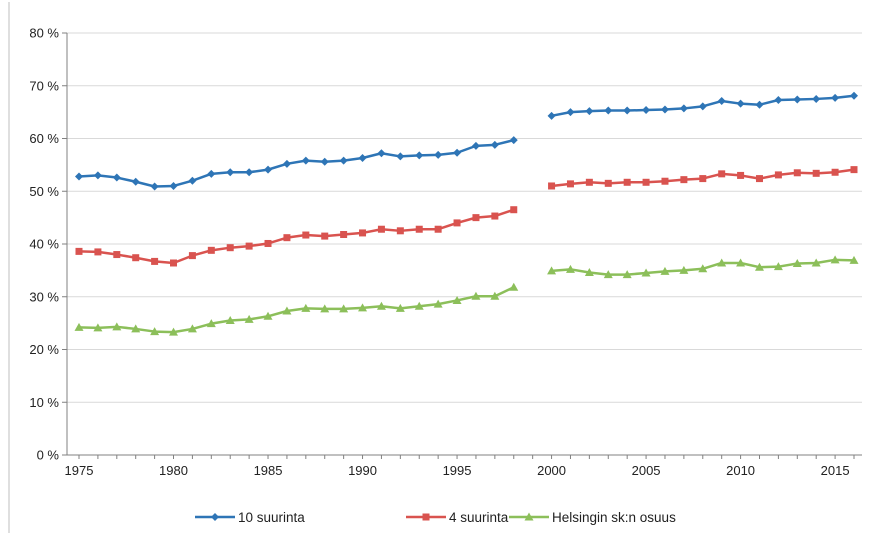 The image size is (882, 535). Describe the element at coordinates (44, 138) in the screenshot. I see `y-tick-label: 60 %` at that location.